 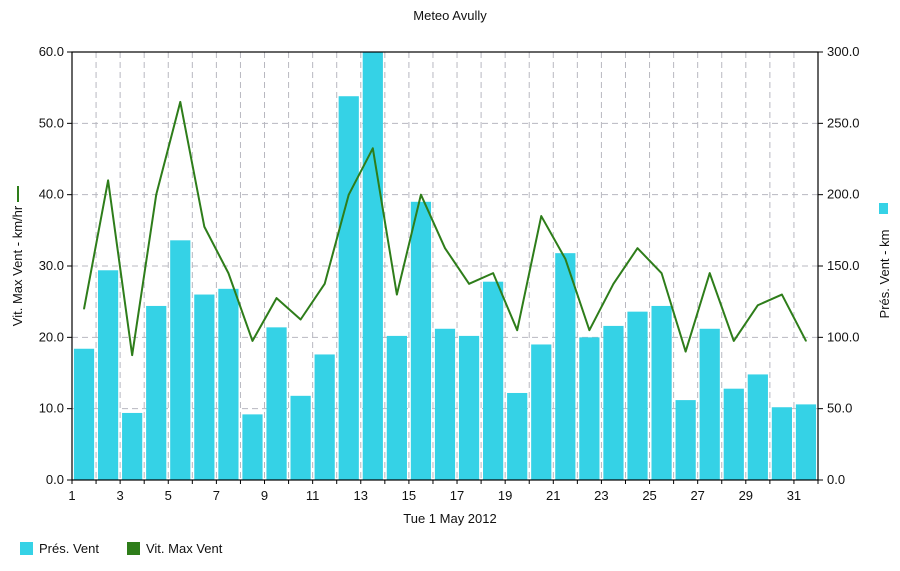 What do you see at coordinates (51, 51) in the screenshot?
I see `y-tick-label: 60.0` at bounding box center [51, 51].